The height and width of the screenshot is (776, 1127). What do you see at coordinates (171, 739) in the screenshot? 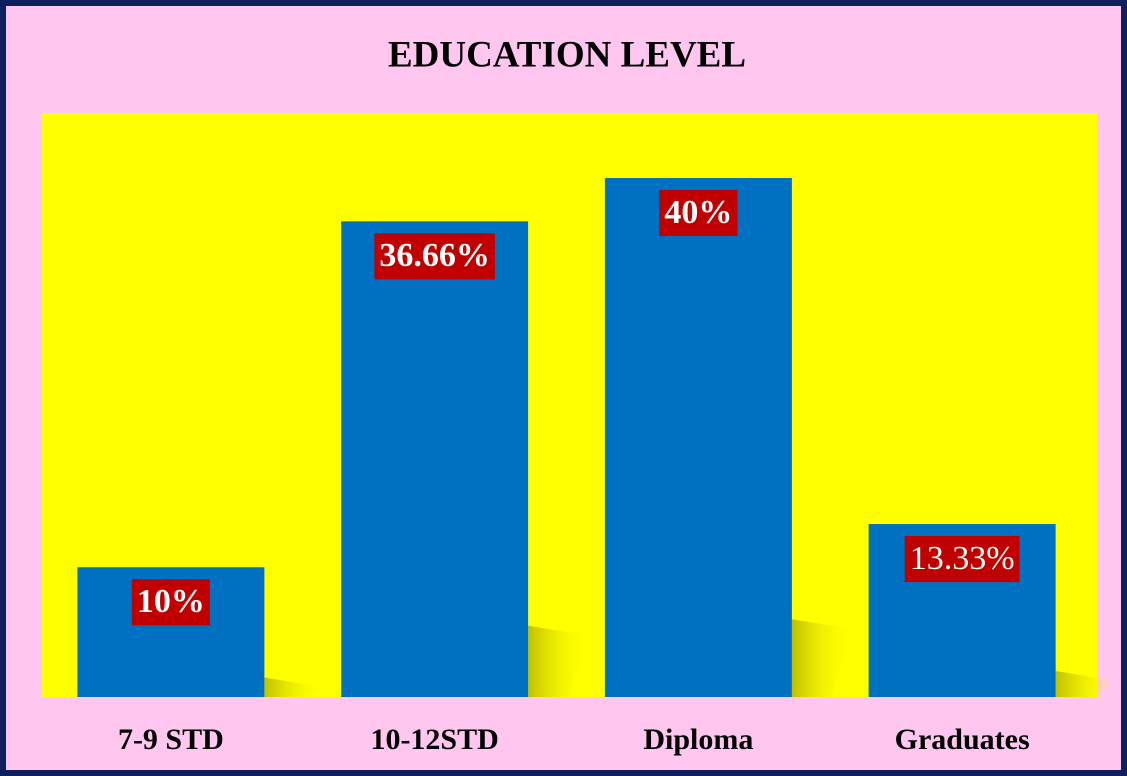
I see `x-tick-label: 7-9 STD` at bounding box center [171, 739].